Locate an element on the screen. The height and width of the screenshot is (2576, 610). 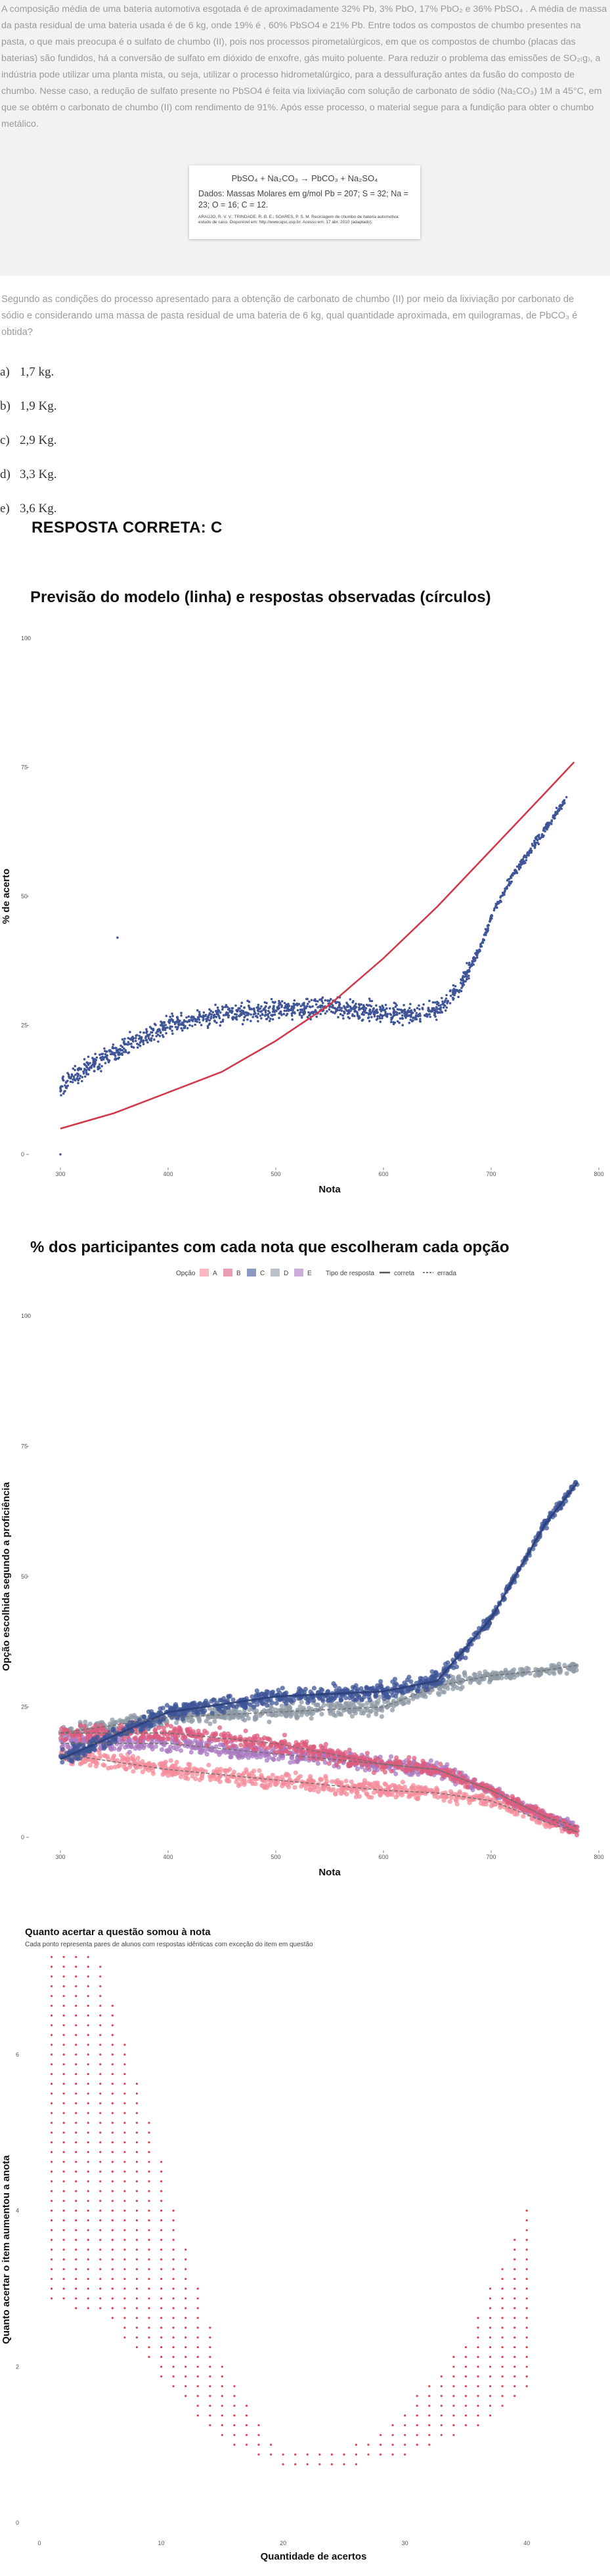
chart1-model-line is located at coordinates (317, 945).